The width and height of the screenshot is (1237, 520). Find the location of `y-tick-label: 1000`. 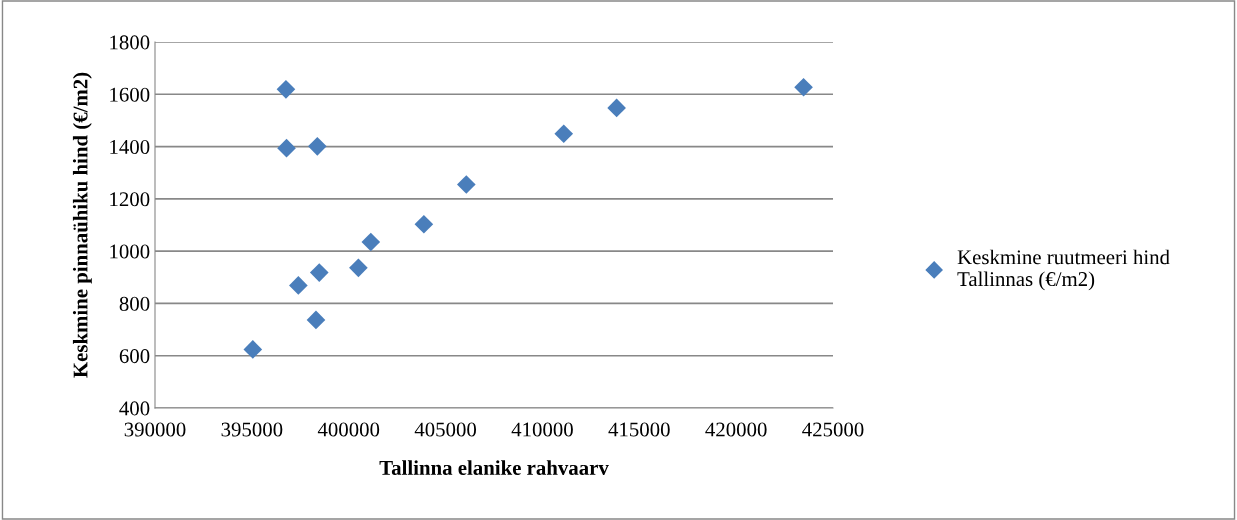

y-tick-label: 1000 is located at coordinates (130, 251).